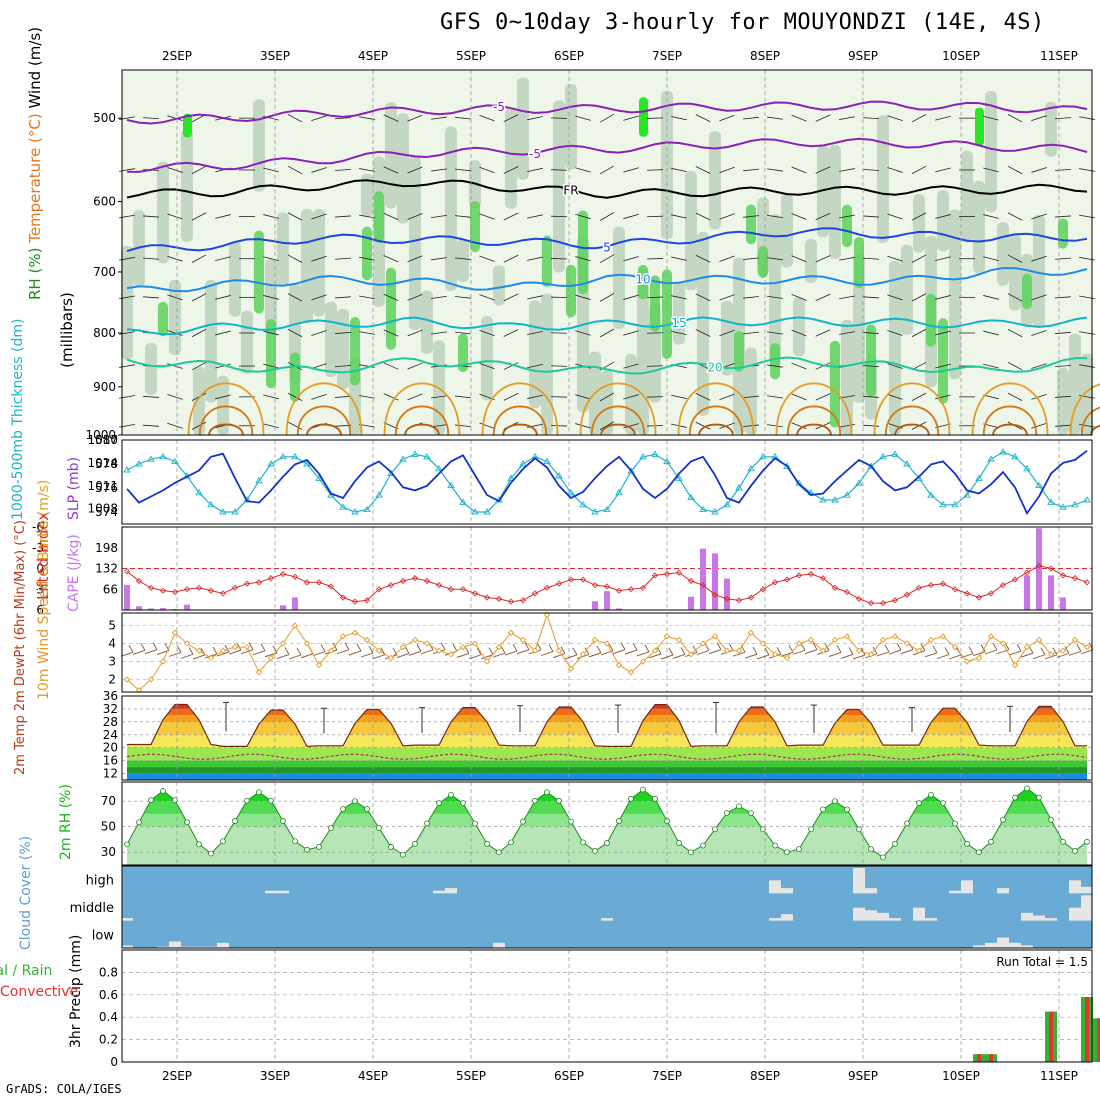  Describe the element at coordinates (76, 991) in the screenshot. I see `precip-ylabel: 3hr Precip (mm)` at that location.